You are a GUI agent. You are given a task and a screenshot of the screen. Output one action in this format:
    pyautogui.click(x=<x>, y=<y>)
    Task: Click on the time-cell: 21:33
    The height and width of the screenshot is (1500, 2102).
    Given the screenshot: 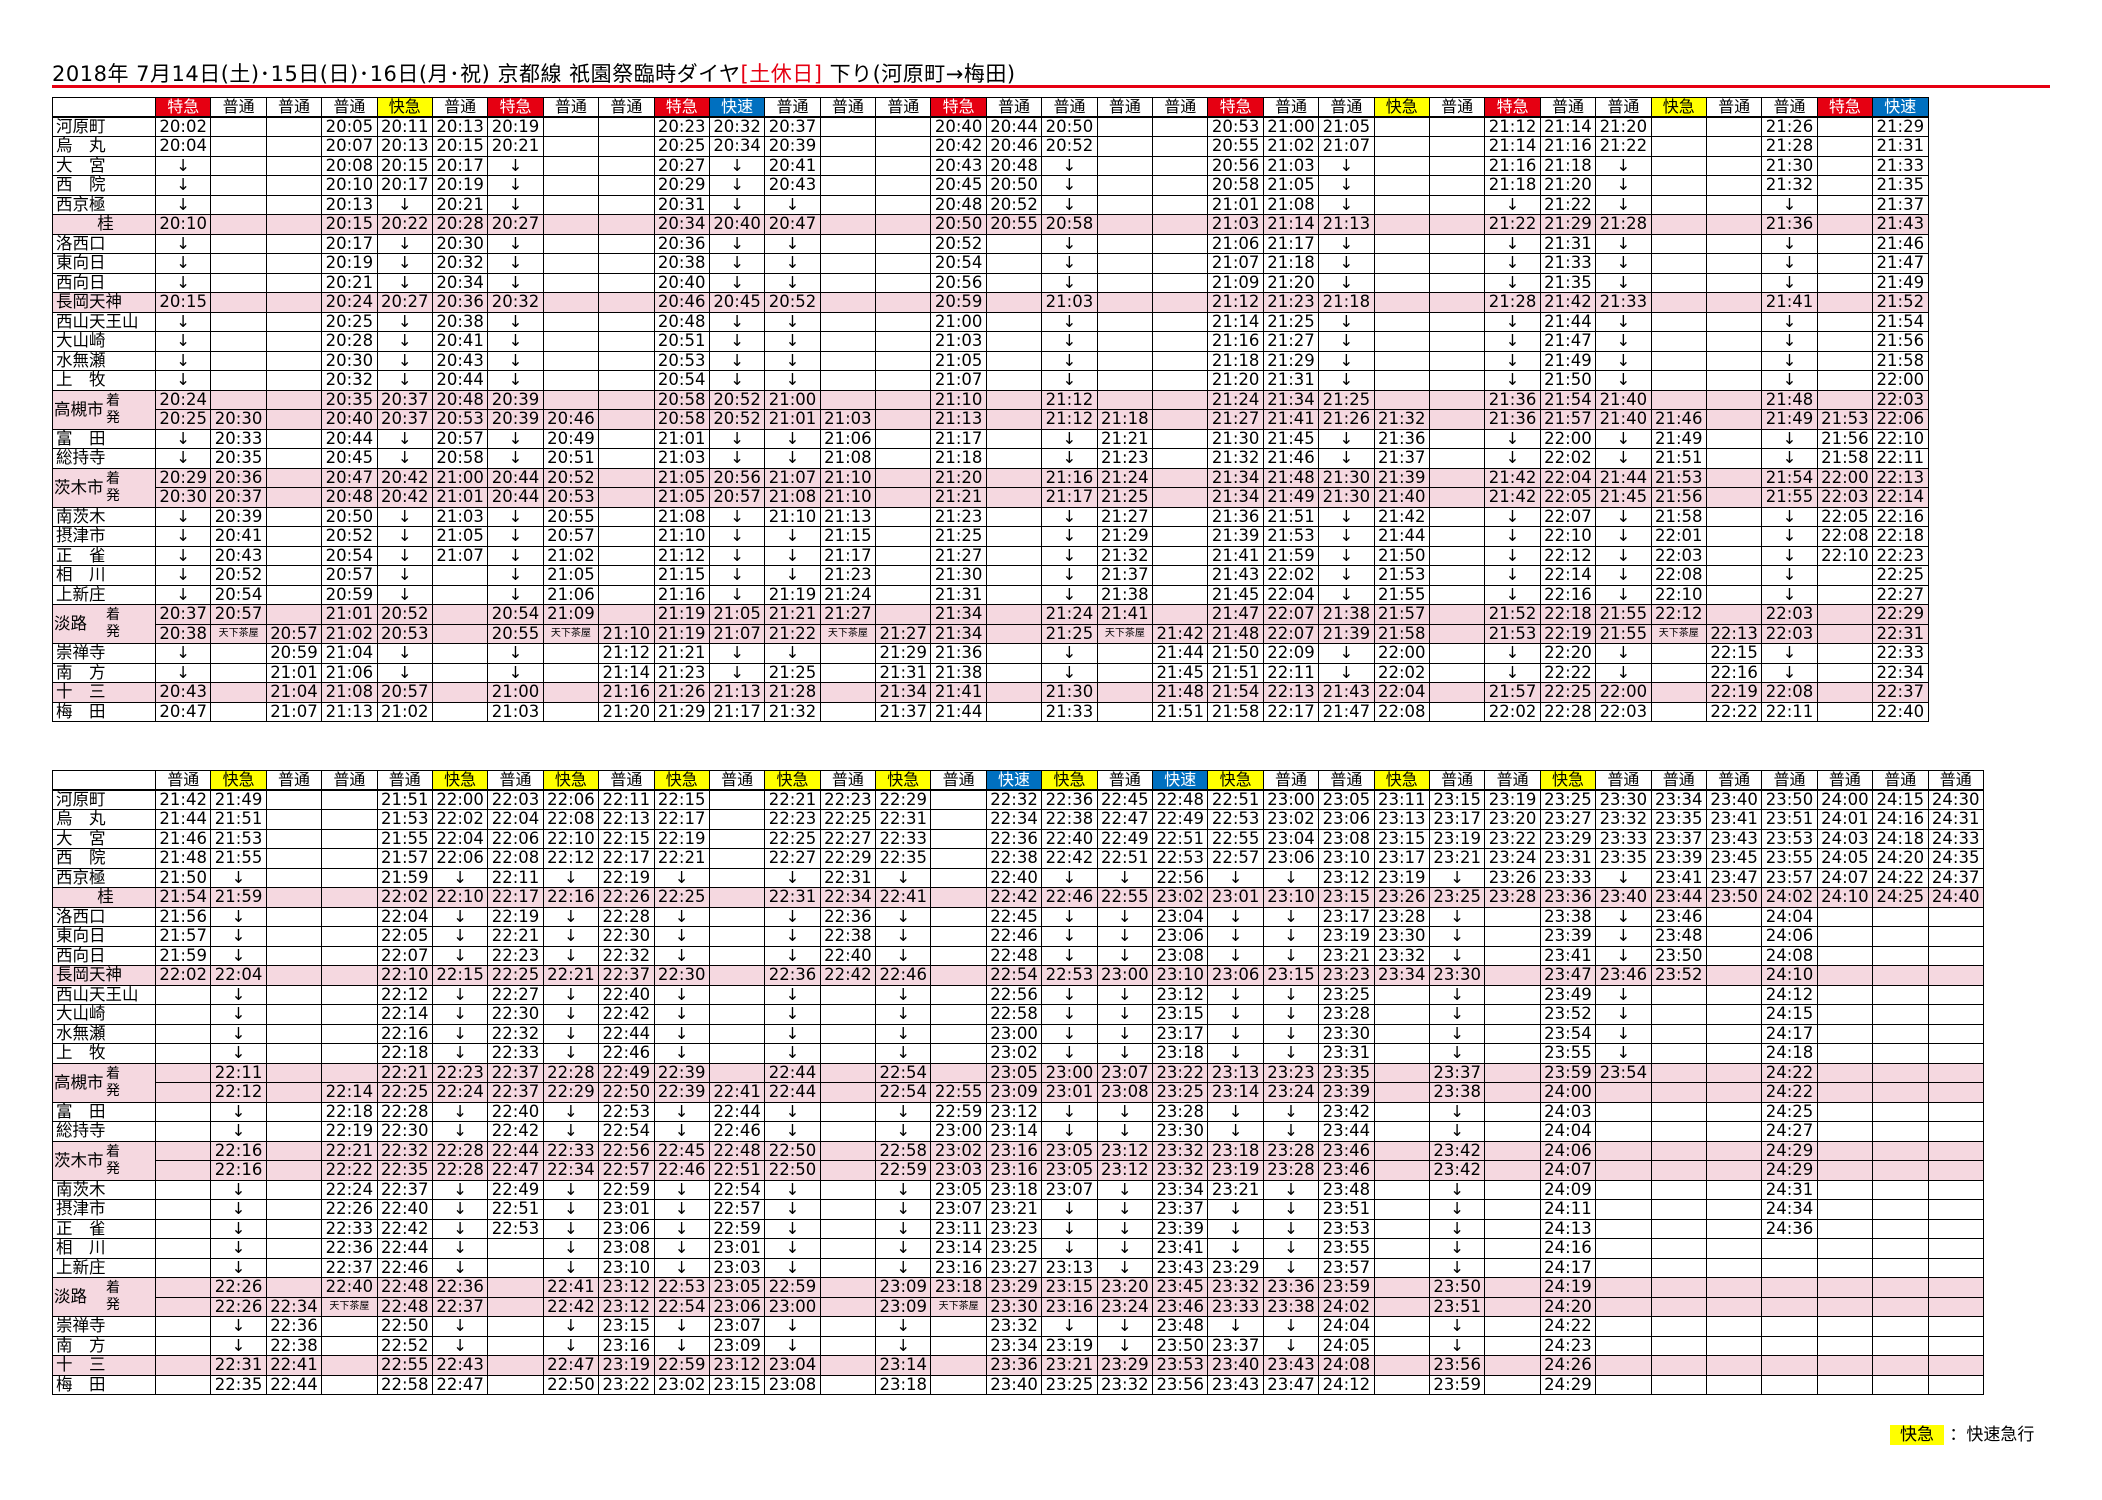 What is the action you would take?
    pyautogui.click(x=1069, y=711)
    